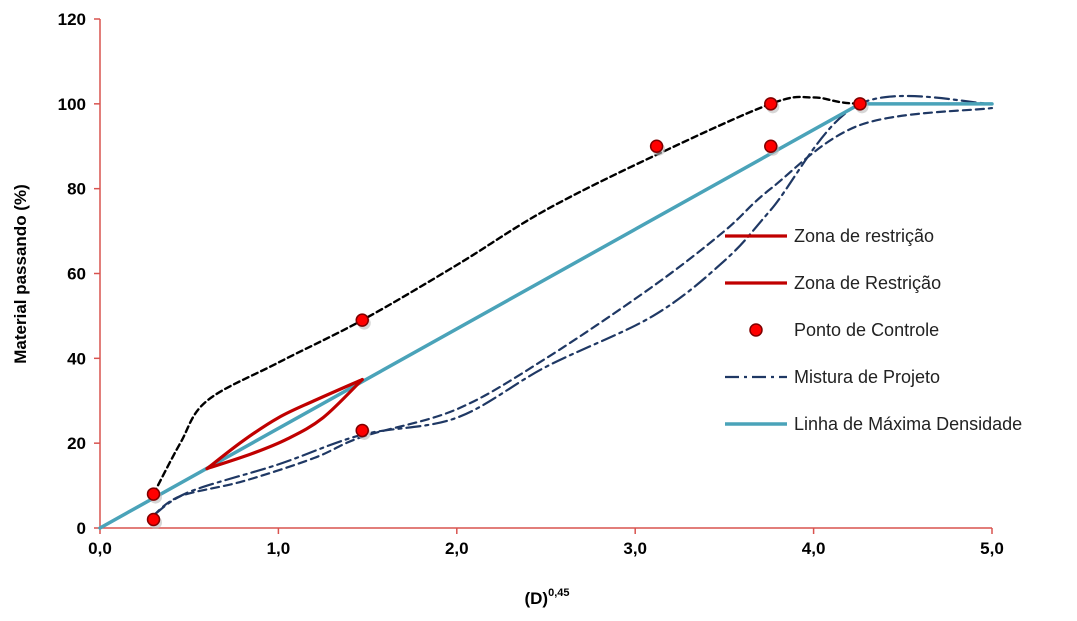 The height and width of the screenshot is (621, 1077). Describe the element at coordinates (72, 104) in the screenshot. I see `y-tick-label: 100` at that location.